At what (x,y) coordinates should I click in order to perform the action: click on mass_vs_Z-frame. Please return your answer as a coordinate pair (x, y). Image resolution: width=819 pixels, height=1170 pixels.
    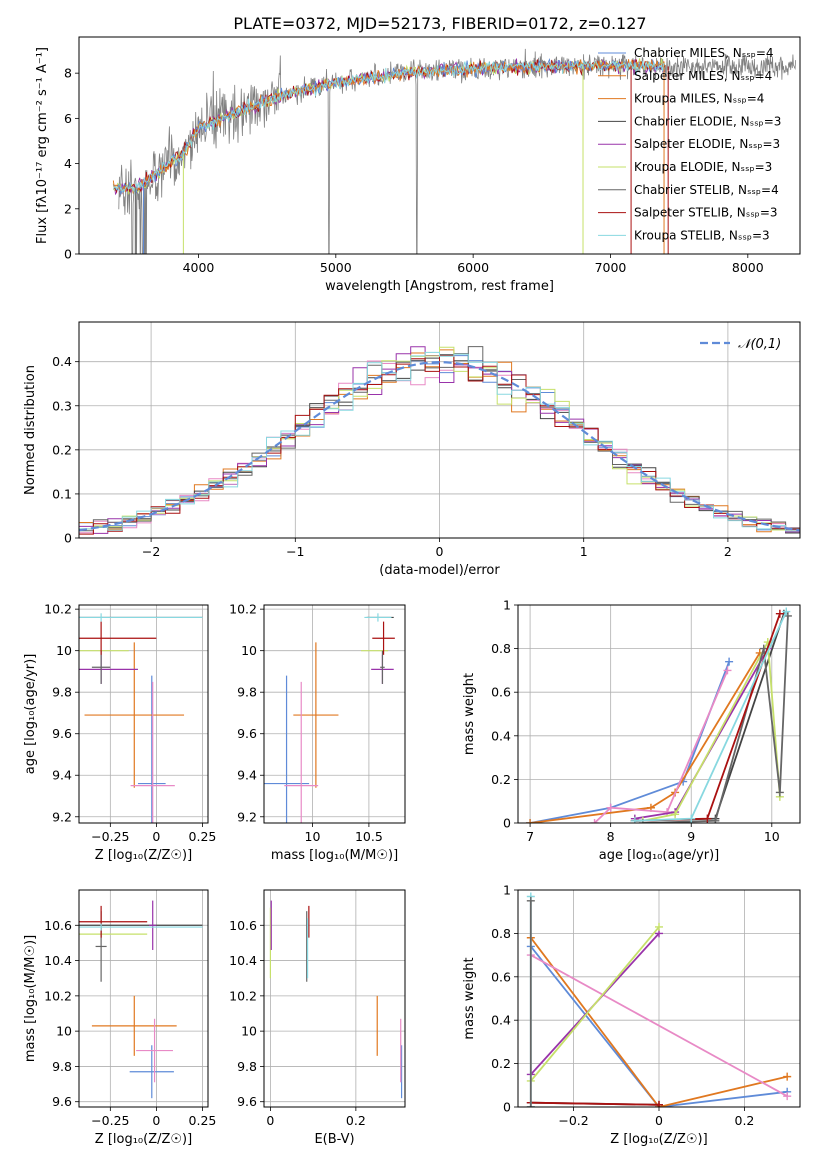
    Looking at the image, I should click on (143, 998).